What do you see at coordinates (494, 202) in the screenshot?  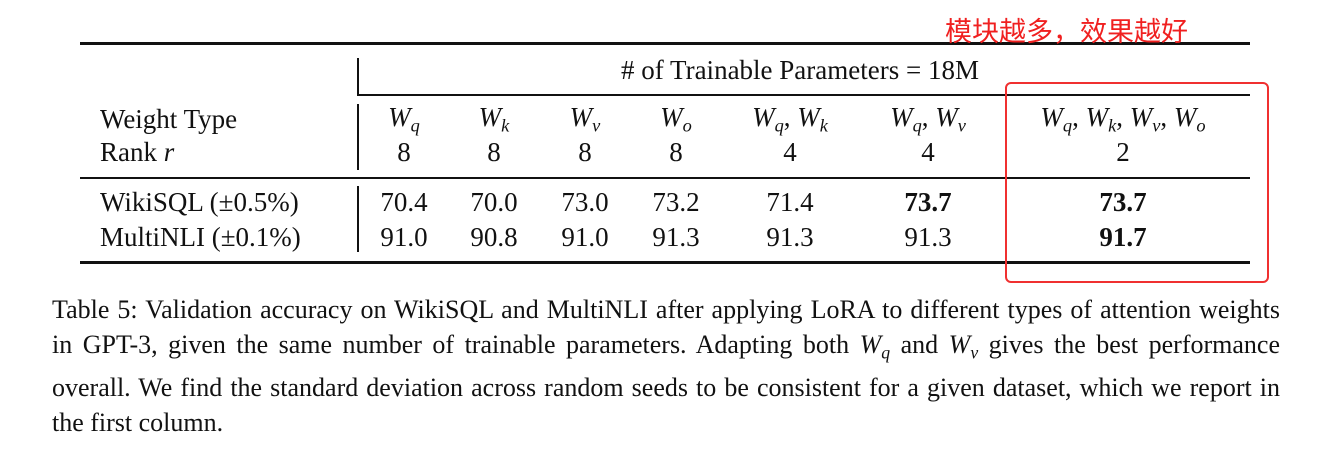 I see `cell-value: 70.0` at bounding box center [494, 202].